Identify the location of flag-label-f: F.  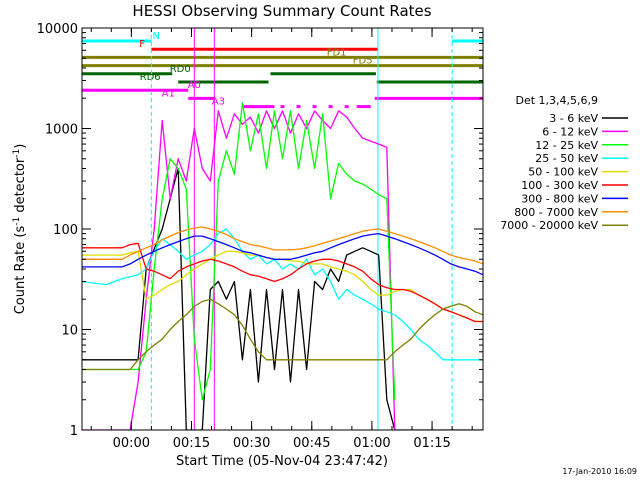
(142, 44).